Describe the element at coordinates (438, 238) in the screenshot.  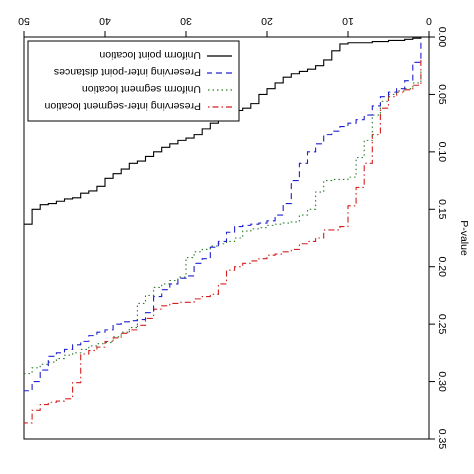
I see `y-axis: 0.00 0.05 0.10 0.15 0.20 0.25 0.30 0.35` at that location.